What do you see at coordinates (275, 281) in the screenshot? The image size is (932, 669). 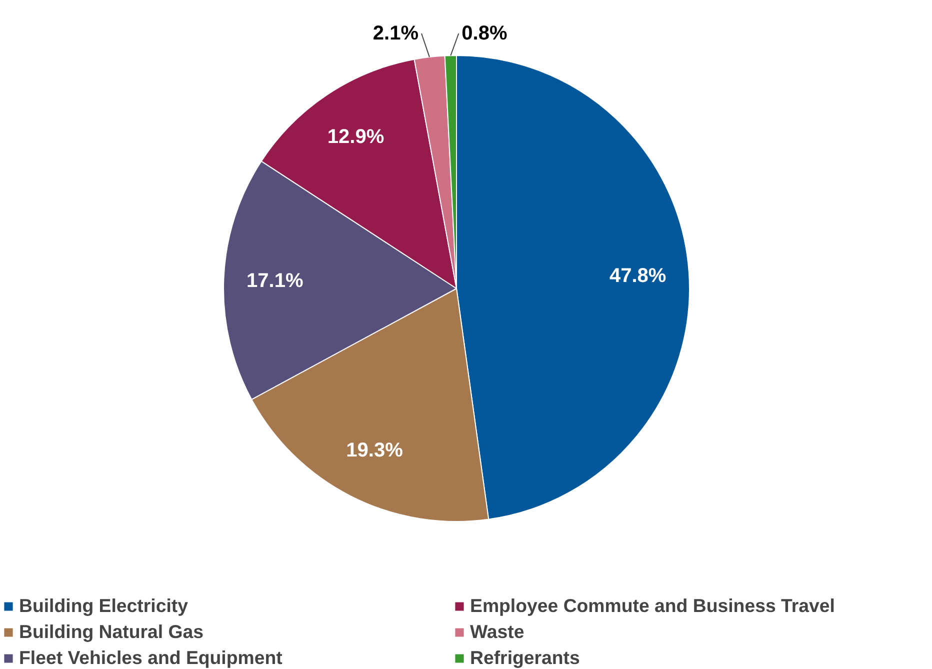 I see `data-label: 17.1%` at bounding box center [275, 281].